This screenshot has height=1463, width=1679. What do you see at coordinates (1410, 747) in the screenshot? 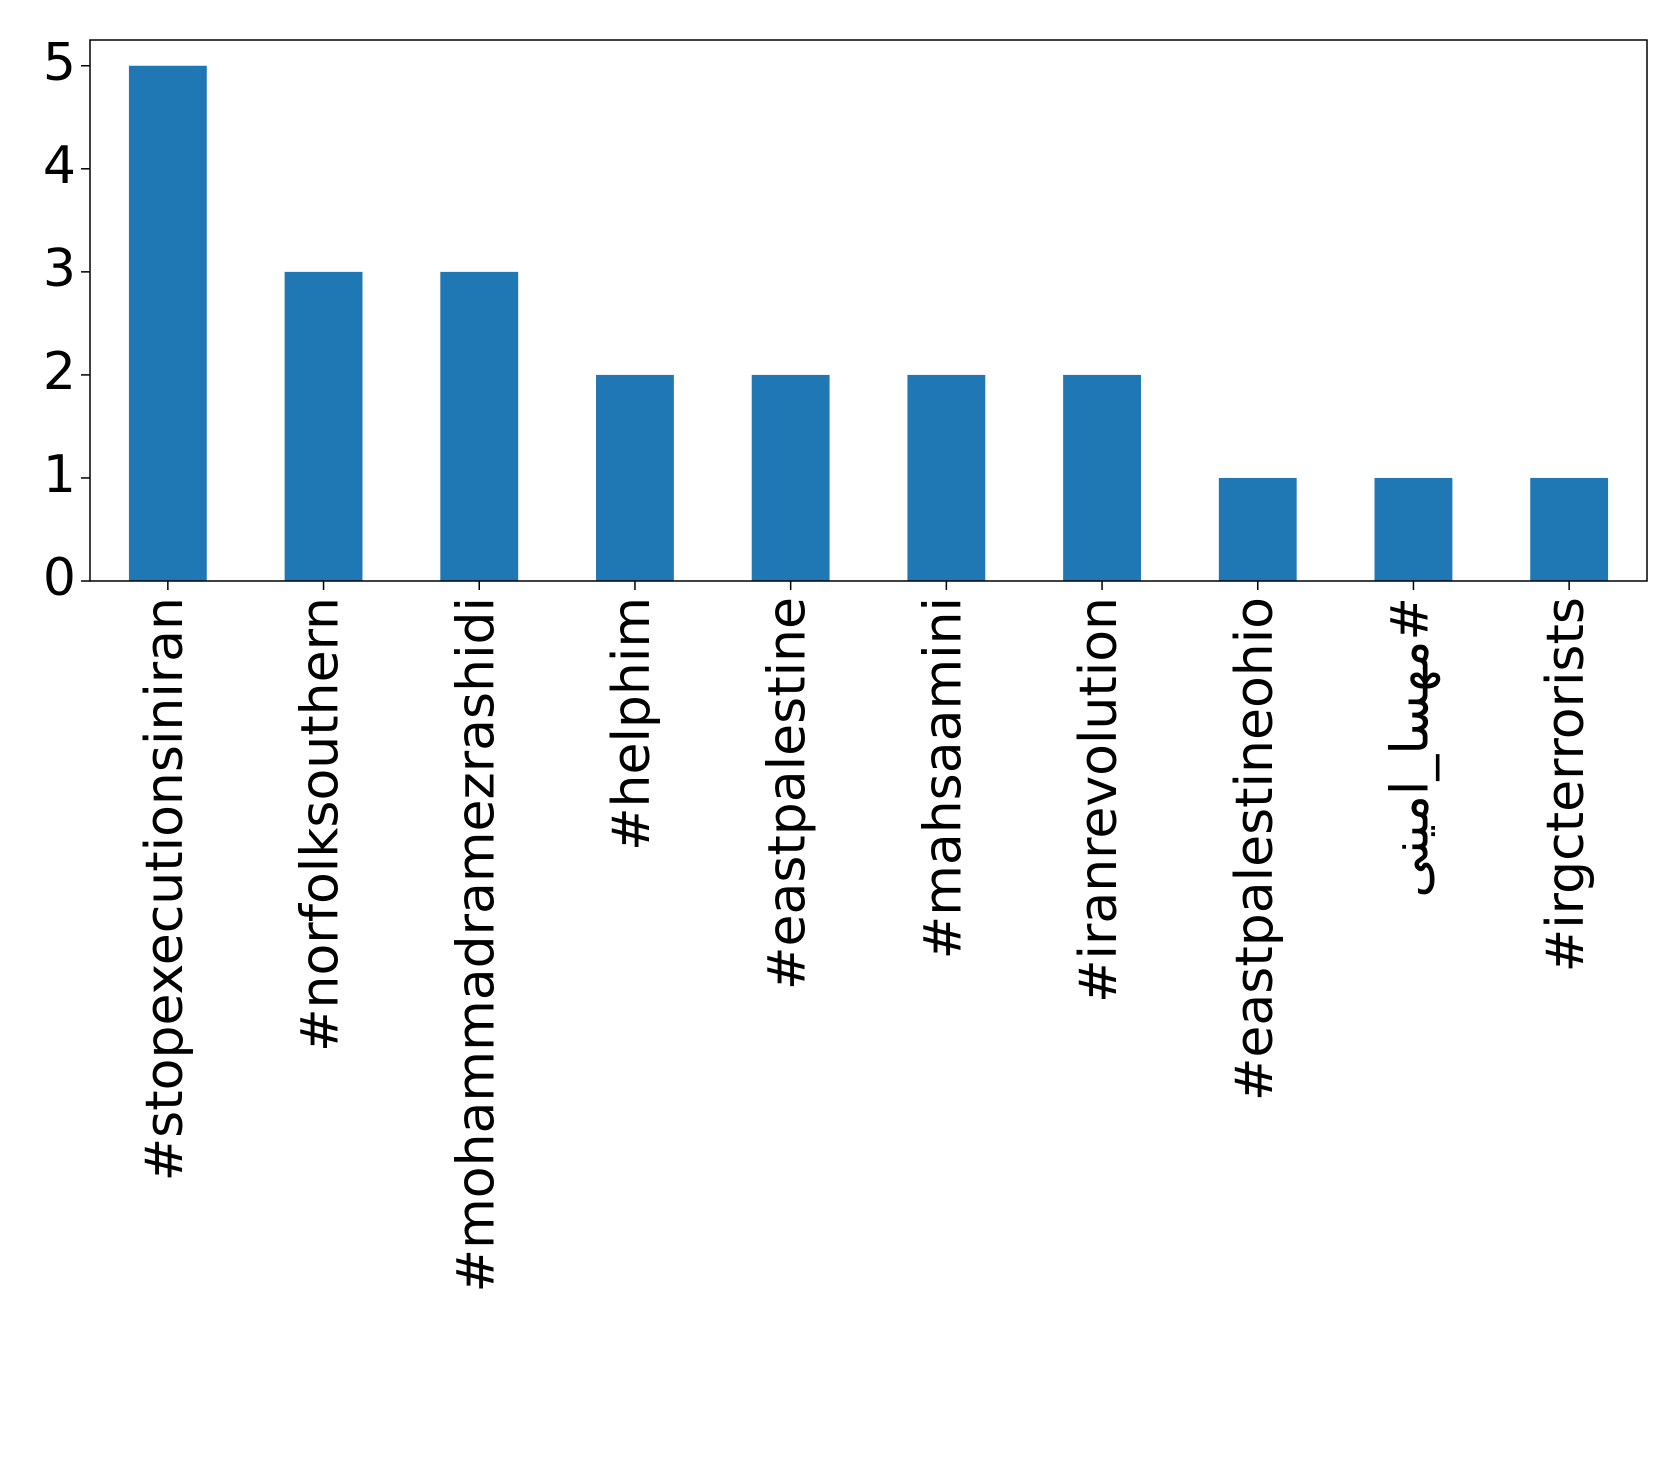
I see `x-tick-label: #مهسا_امینی` at bounding box center [1410, 747].